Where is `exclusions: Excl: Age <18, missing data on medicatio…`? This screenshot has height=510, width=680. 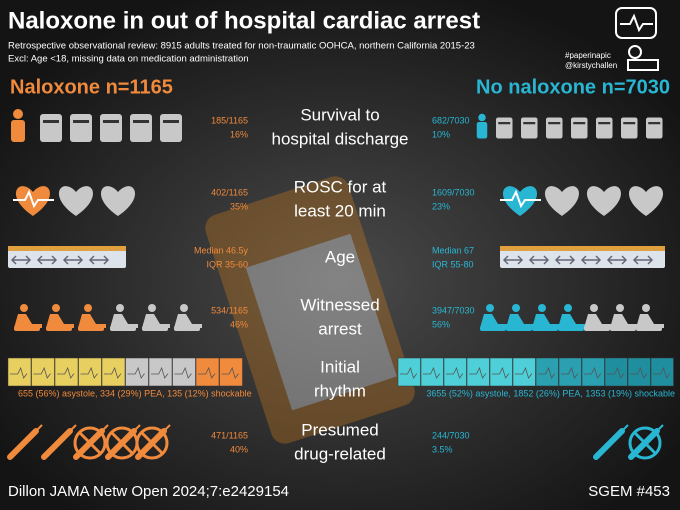 exclusions: Excl: Age <18, missing data on medicatio… is located at coordinates (128, 59).